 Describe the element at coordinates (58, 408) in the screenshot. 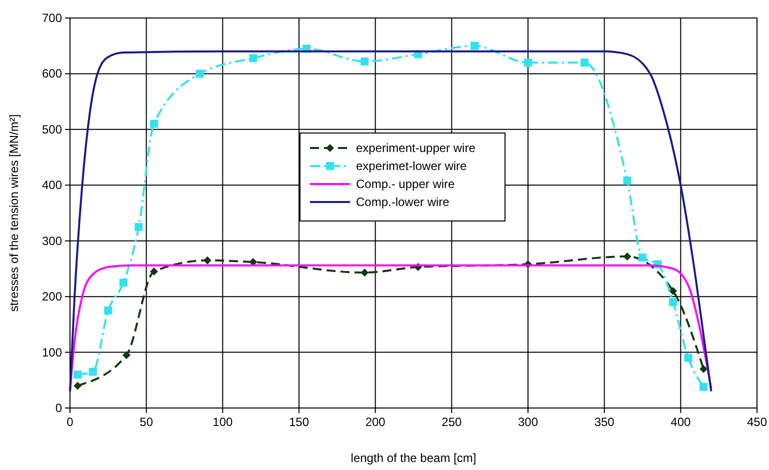

I see `y-tick-label: 0` at that location.